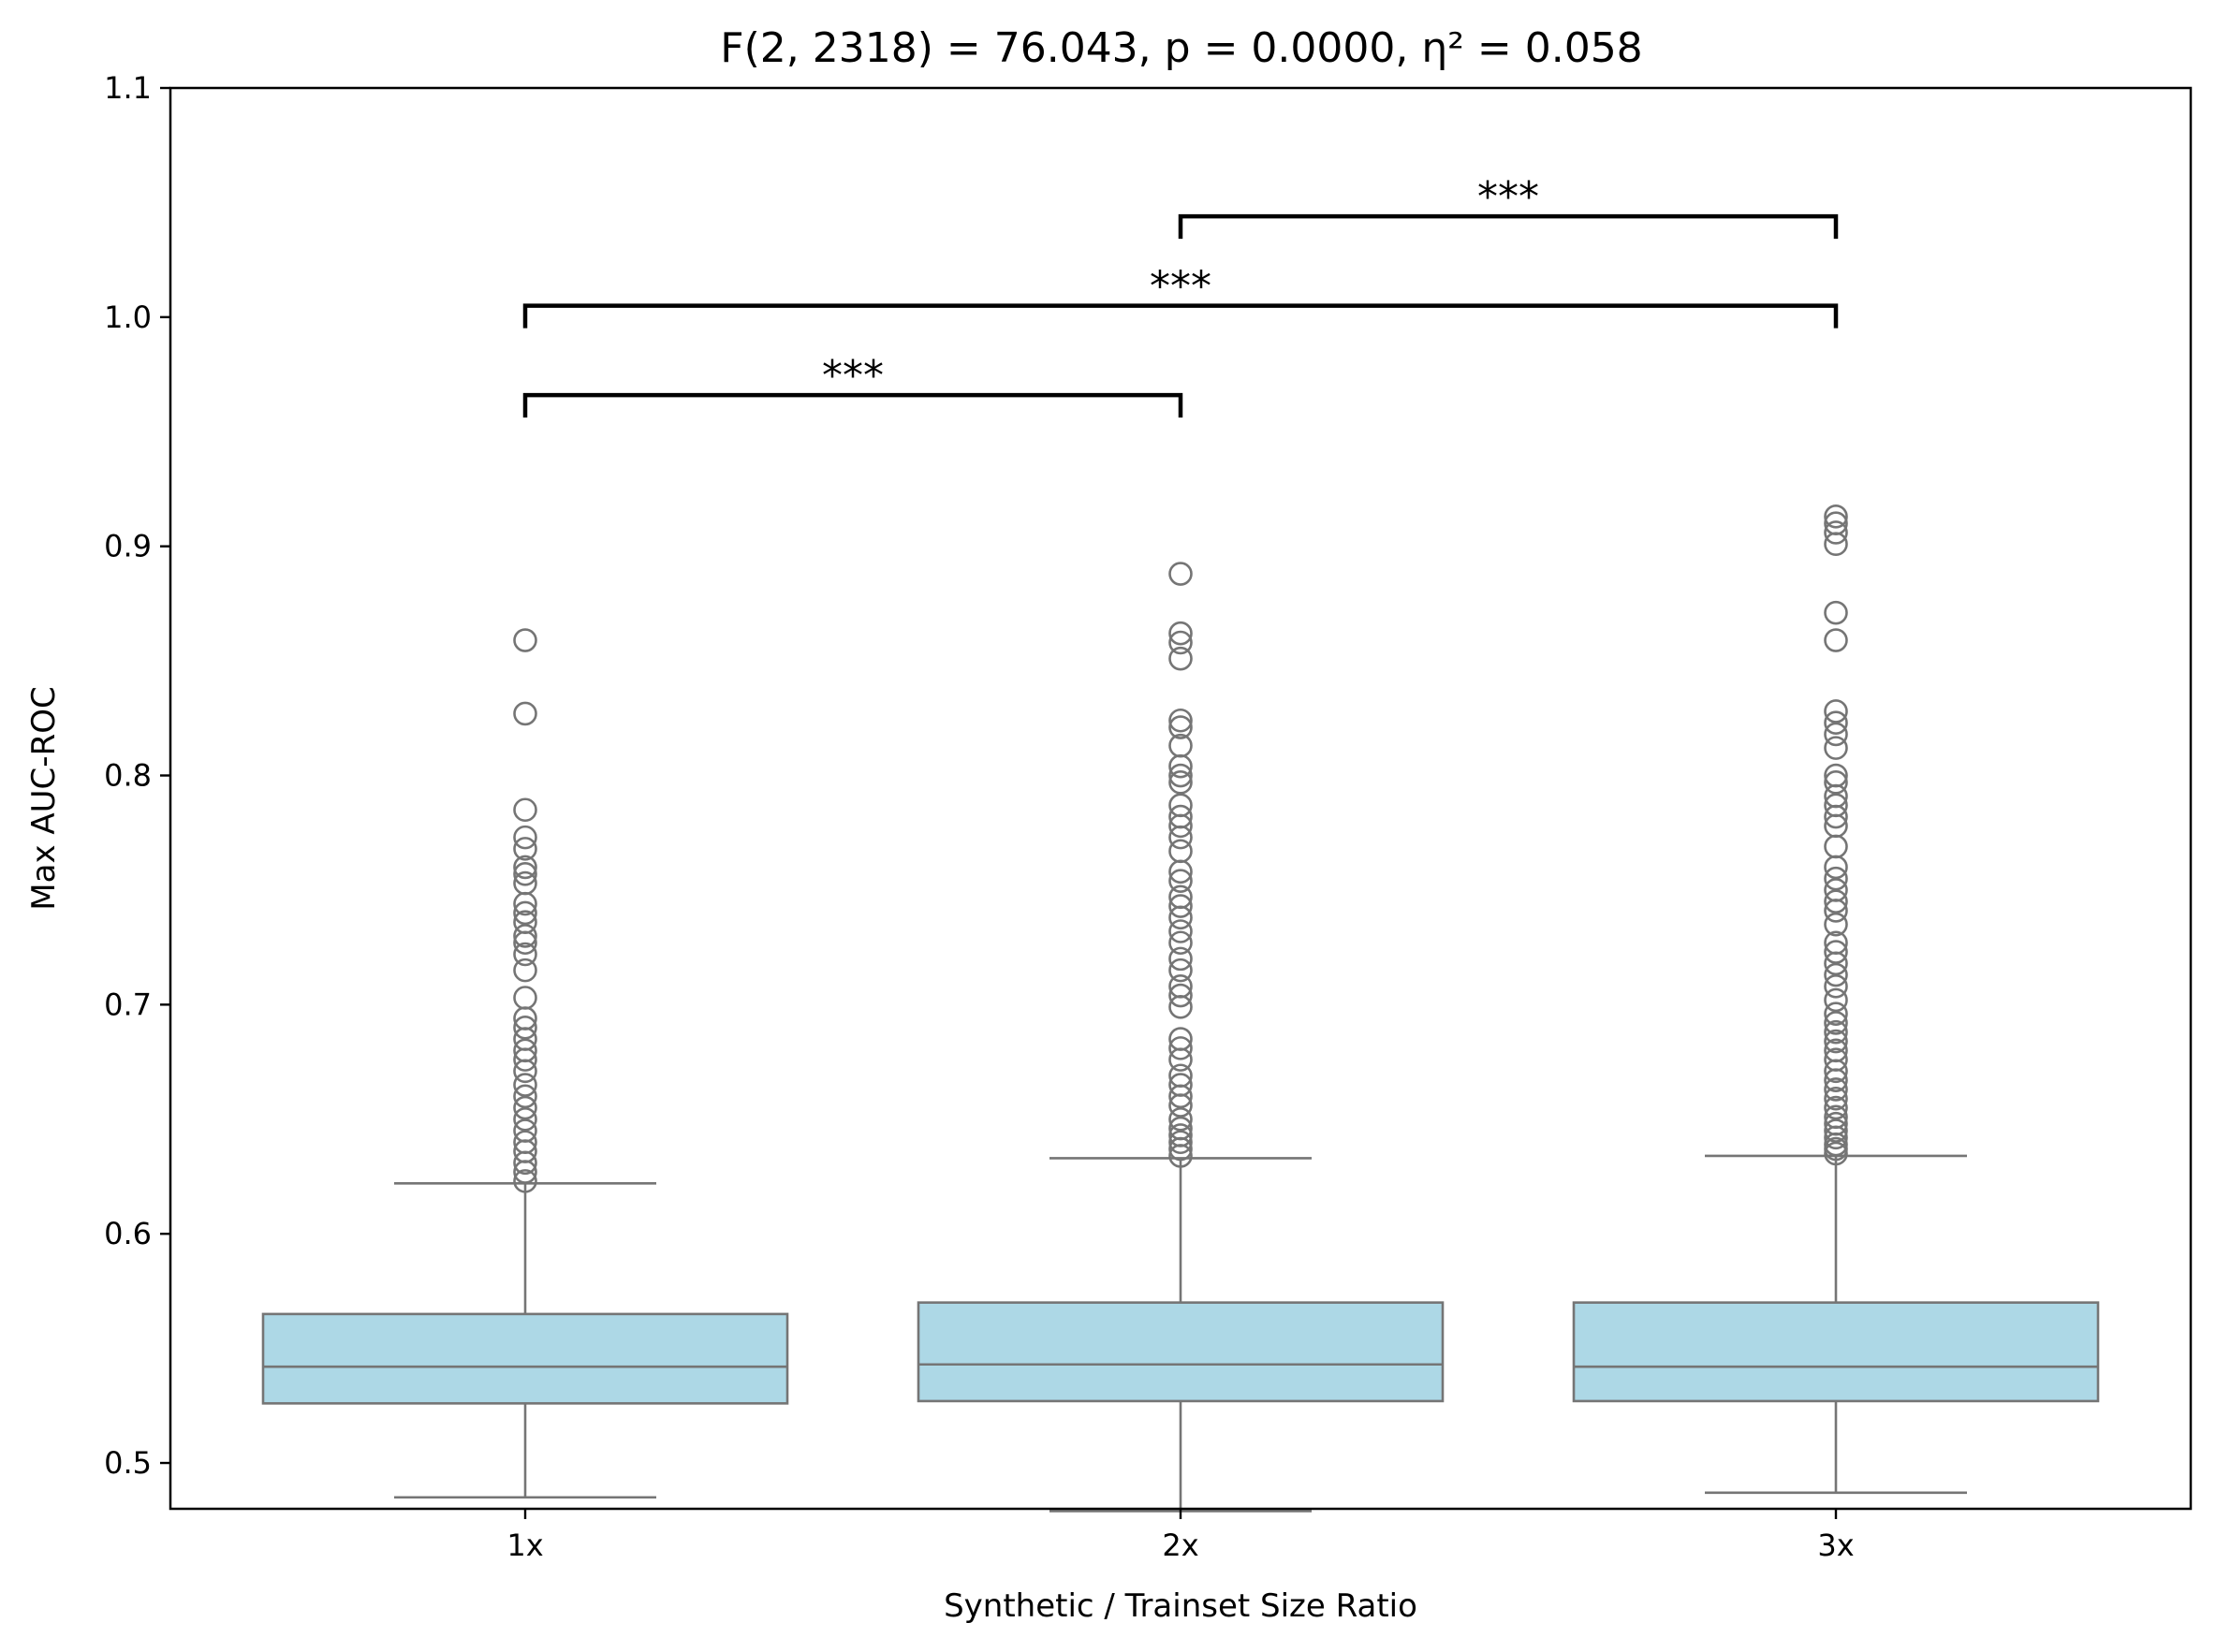  I want to click on box-group-2x, so click(1181, 1037).